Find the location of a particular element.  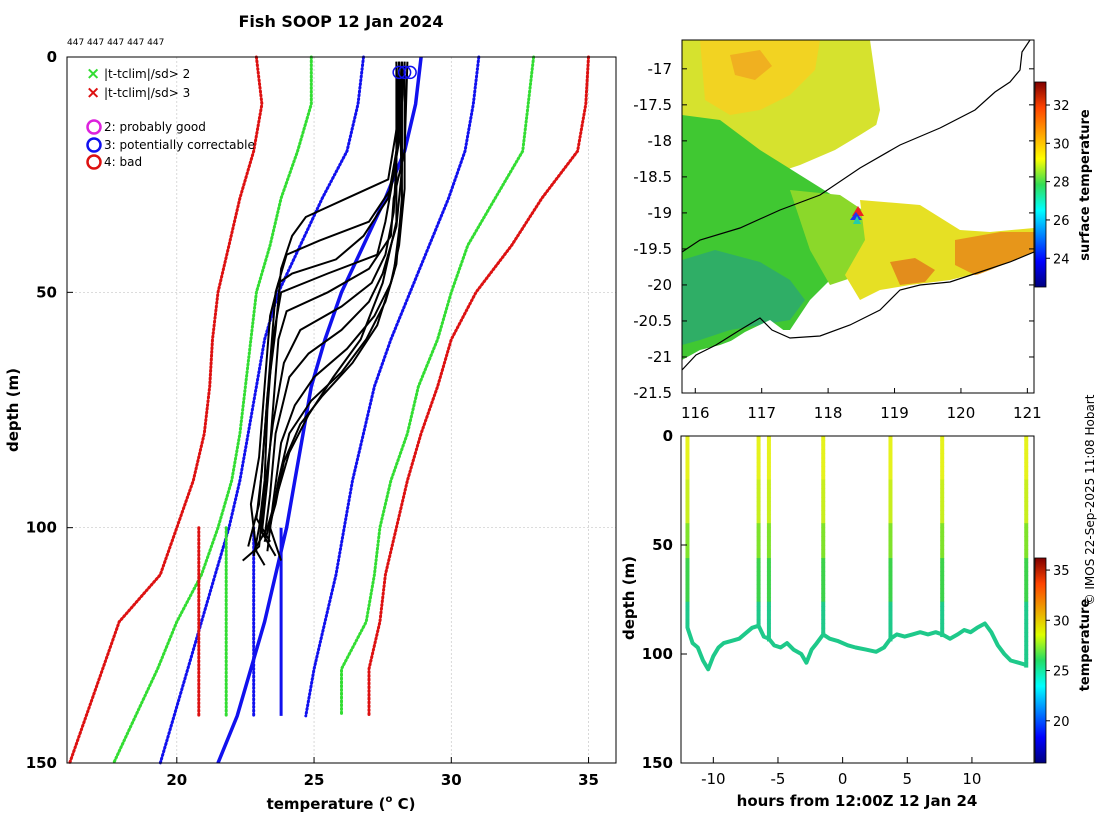

temperature-colorbar is located at coordinates (1040, 660).